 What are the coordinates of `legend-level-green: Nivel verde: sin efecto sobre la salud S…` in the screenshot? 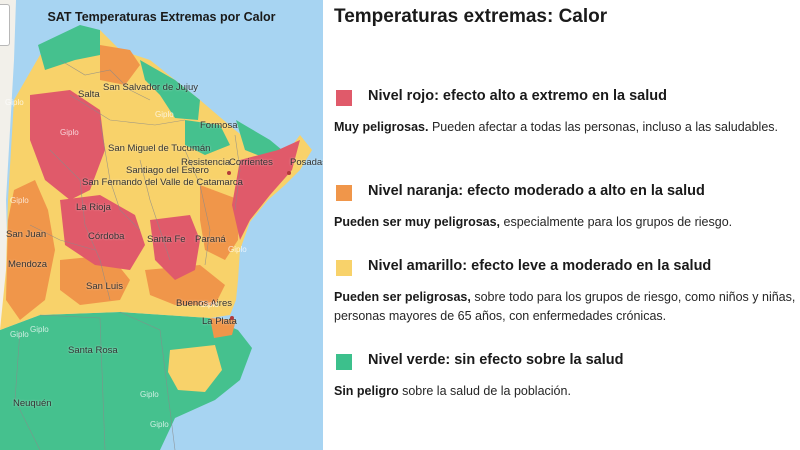 It's located at (567, 376).